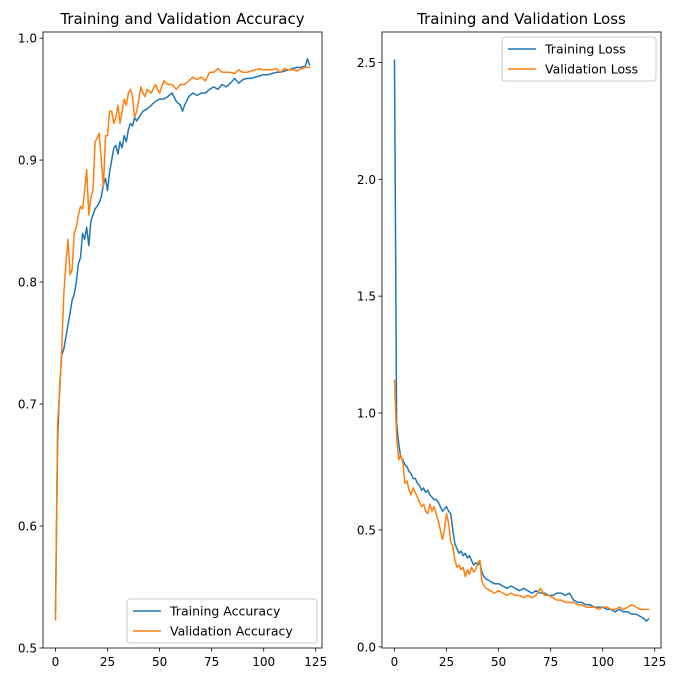  What do you see at coordinates (225, 611) in the screenshot?
I see `accuracy-legend-label-training: Training Accuracy` at bounding box center [225, 611].